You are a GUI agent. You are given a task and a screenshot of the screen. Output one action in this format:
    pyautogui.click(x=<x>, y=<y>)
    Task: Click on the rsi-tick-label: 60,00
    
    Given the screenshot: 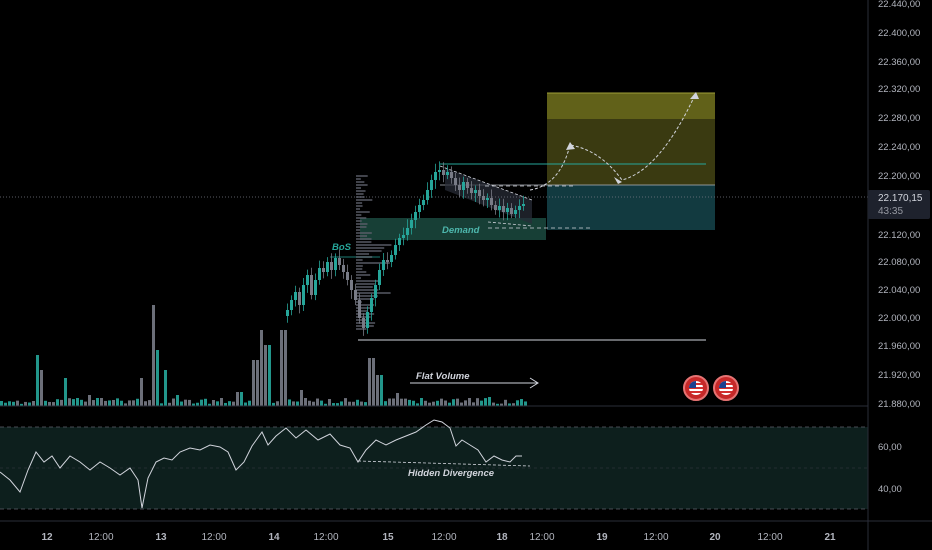 What is the action you would take?
    pyautogui.click(x=890, y=447)
    